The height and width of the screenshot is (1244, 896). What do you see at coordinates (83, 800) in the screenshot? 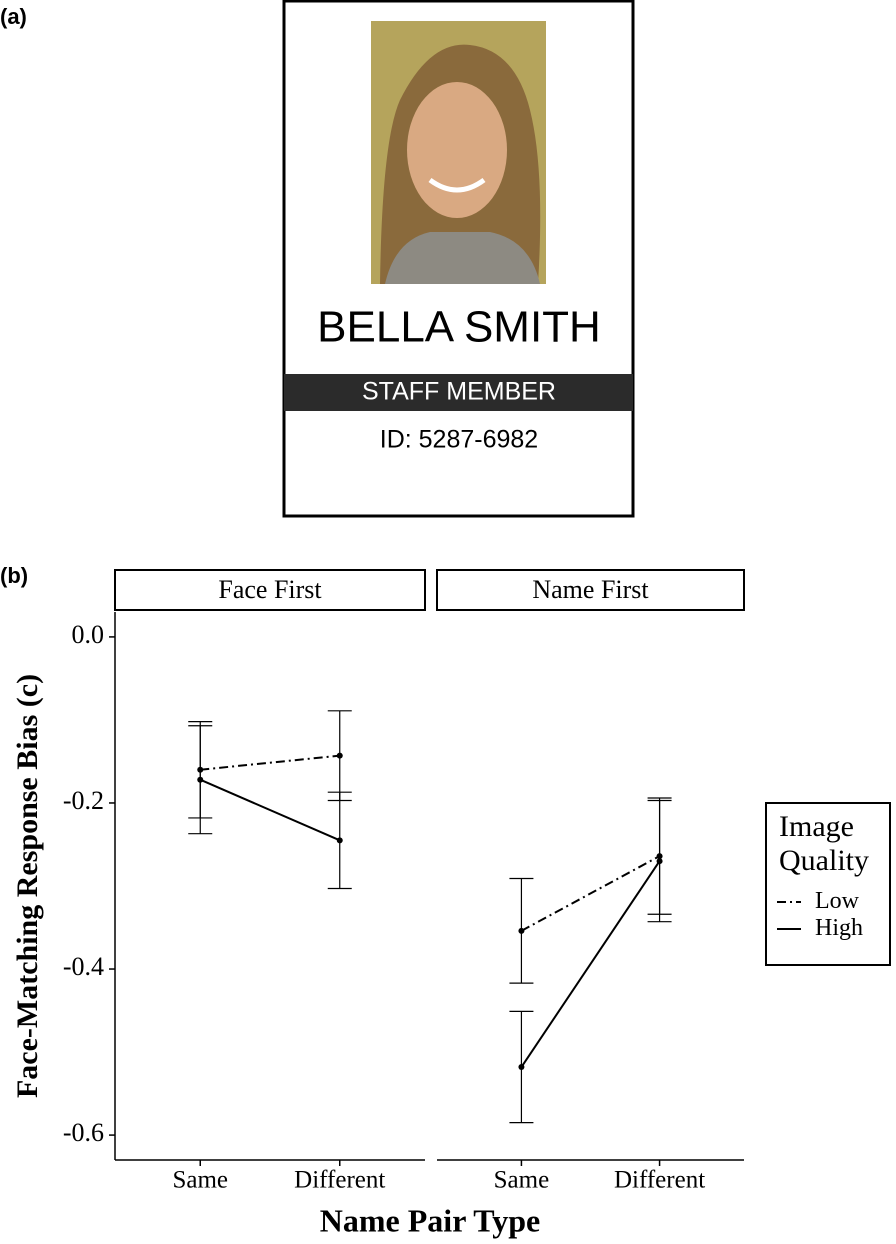
I see `y-tick-label: -0.2` at bounding box center [83, 800].